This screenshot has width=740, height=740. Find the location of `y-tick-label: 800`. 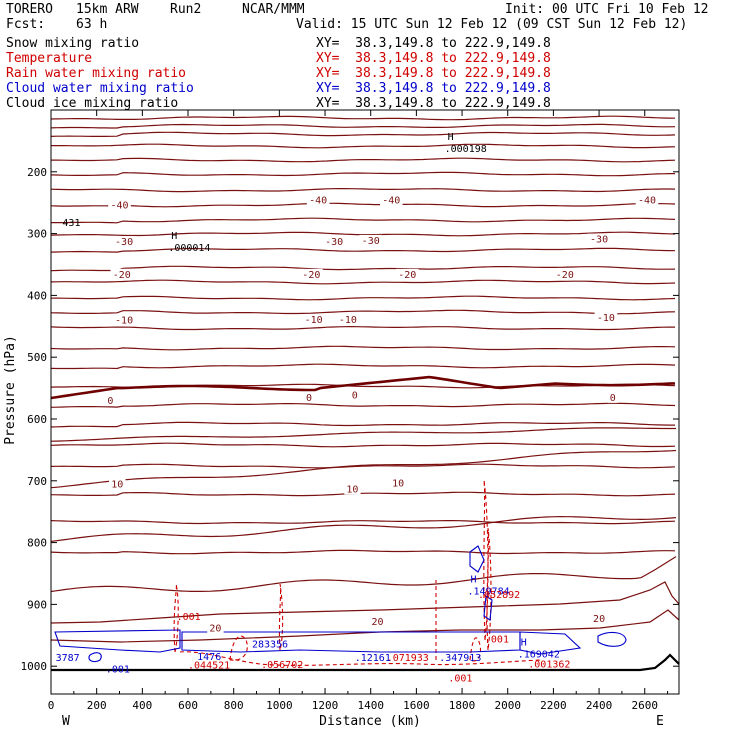

y-tick-label: 800 is located at coordinates (37, 543).